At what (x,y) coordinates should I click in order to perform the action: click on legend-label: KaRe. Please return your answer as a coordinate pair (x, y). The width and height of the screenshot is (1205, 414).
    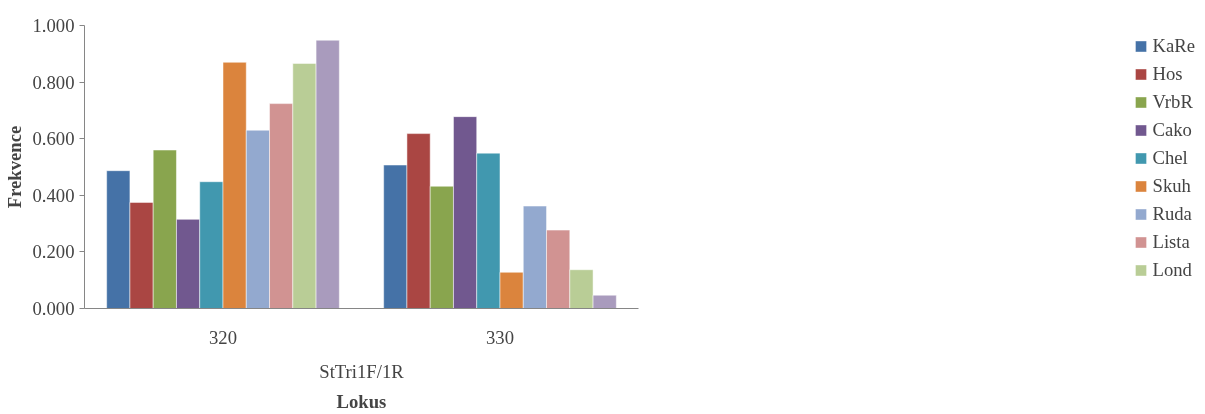
    Looking at the image, I should click on (1173, 46).